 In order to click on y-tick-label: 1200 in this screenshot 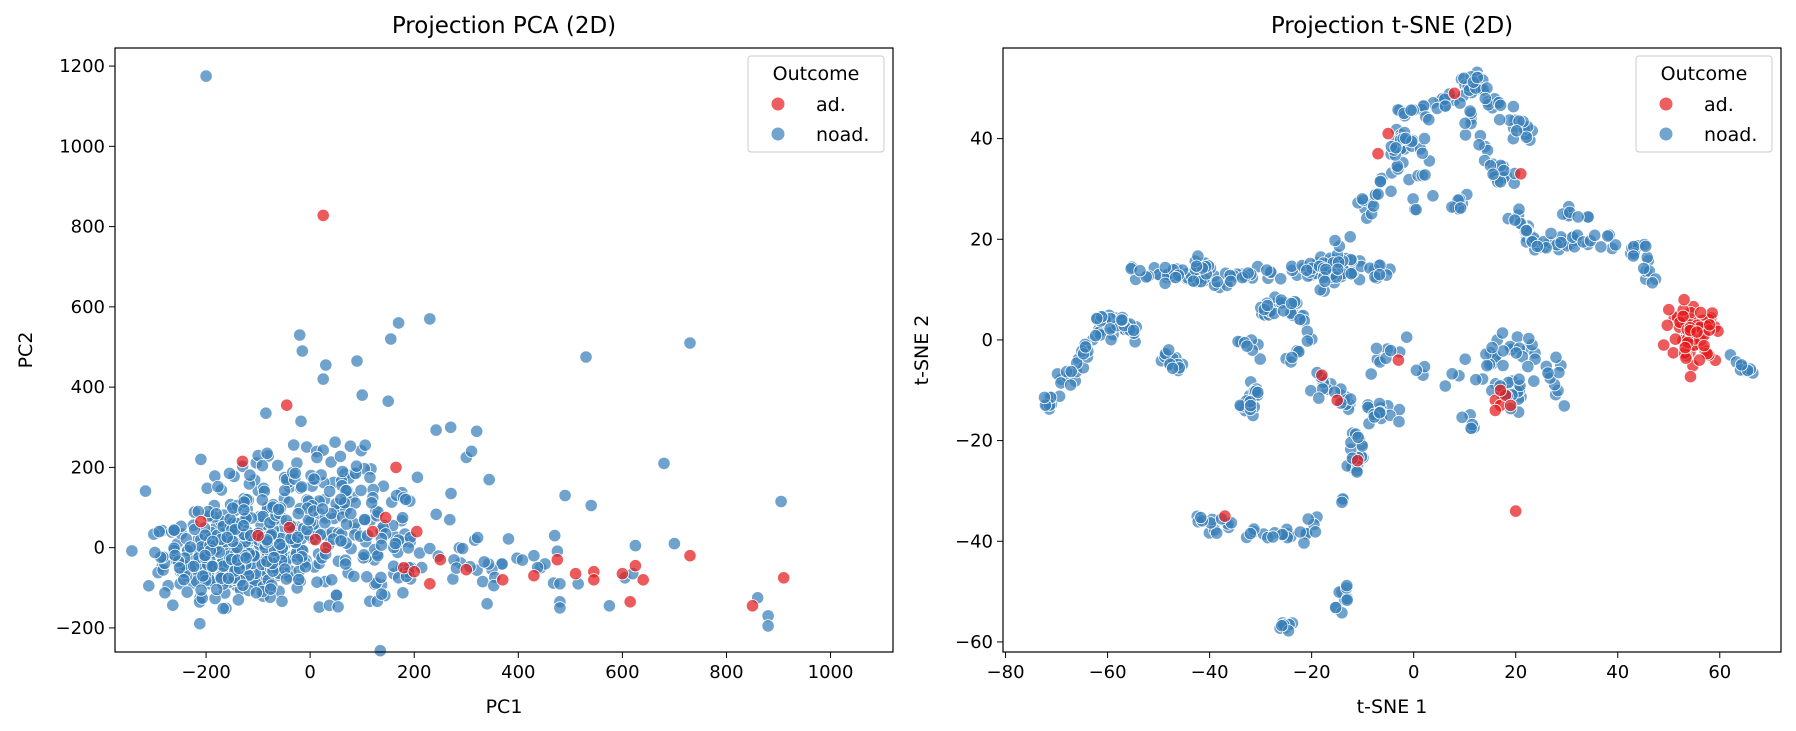, I will do `click(82, 66)`.